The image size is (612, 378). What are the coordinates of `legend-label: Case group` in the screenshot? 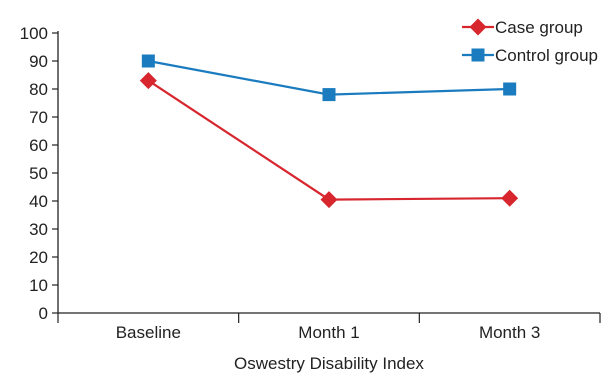 It's located at (539, 27).